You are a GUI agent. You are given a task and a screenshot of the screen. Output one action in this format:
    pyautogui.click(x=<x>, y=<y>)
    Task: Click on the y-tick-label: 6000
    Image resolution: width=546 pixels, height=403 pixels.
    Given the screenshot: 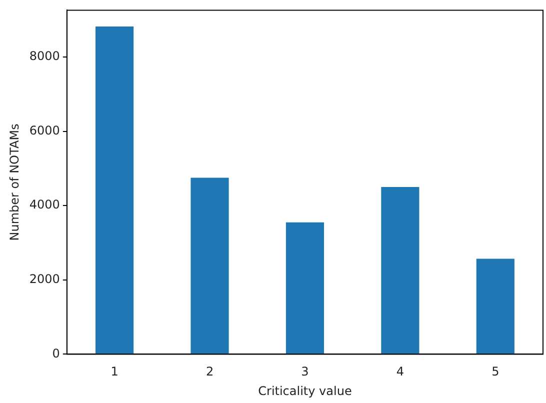 What is the action you would take?
    pyautogui.click(x=44, y=130)
    